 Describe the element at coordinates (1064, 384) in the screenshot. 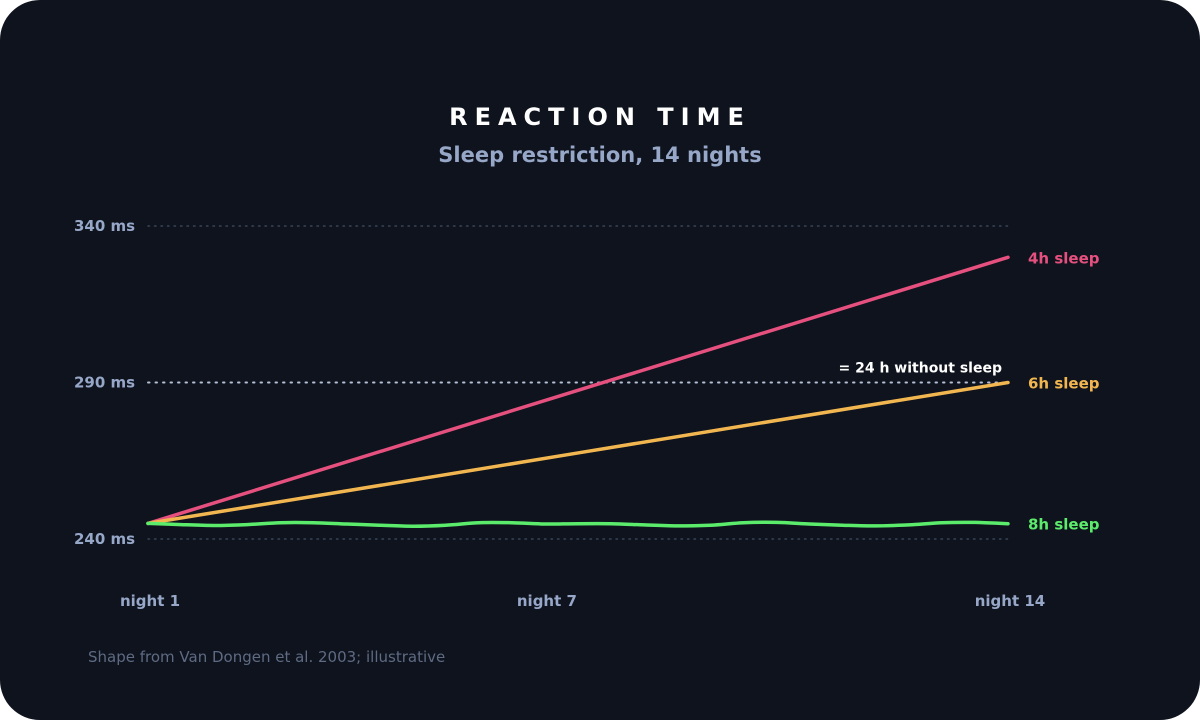

I see `series-label: 6h sleep` at that location.